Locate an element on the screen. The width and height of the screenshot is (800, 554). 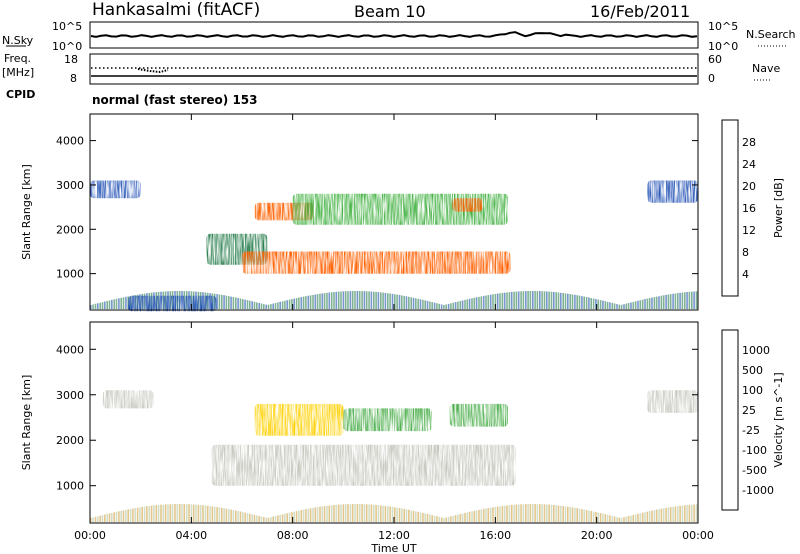
y-tick-label: 3000 is located at coordinates (70, 395).